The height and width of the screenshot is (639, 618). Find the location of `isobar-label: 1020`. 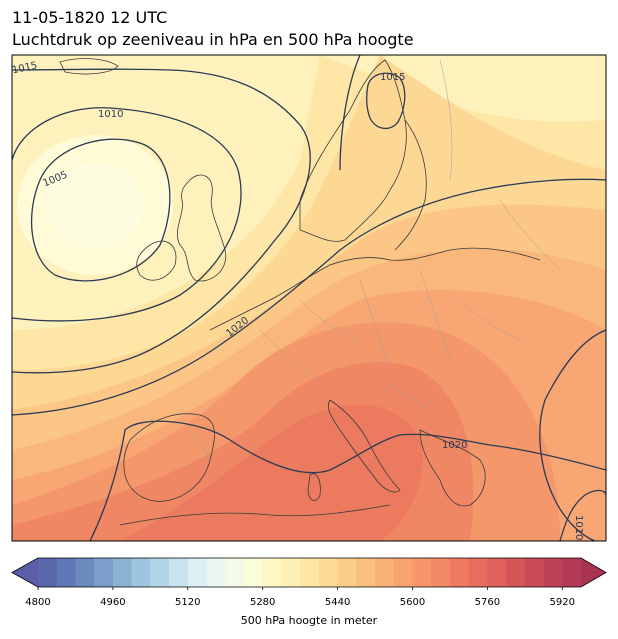

isobar-label: 1020 is located at coordinates (454, 445).